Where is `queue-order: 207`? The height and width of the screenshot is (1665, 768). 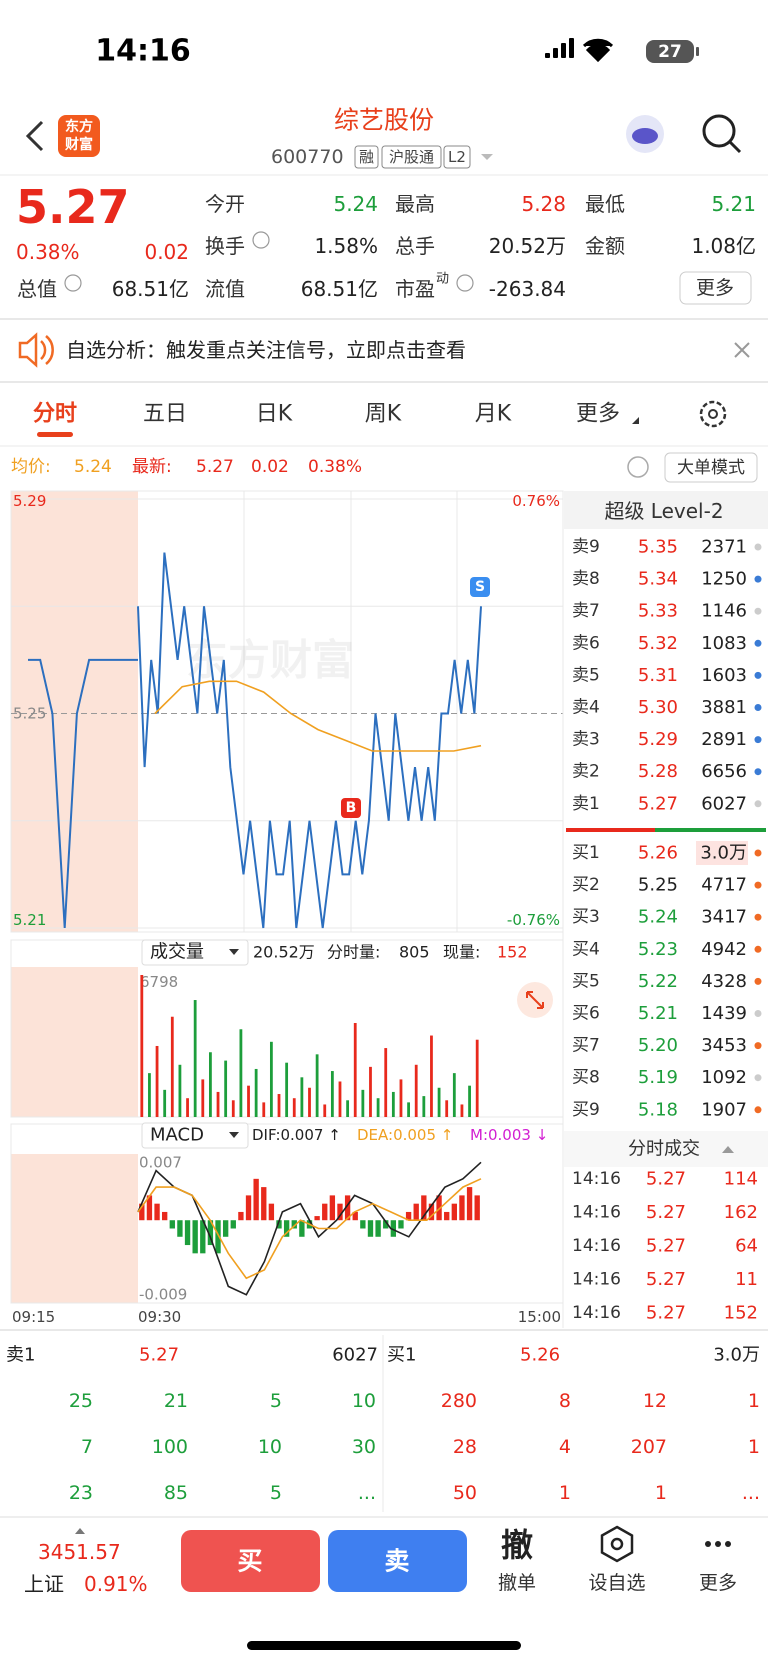 queue-order: 207 is located at coordinates (649, 1447).